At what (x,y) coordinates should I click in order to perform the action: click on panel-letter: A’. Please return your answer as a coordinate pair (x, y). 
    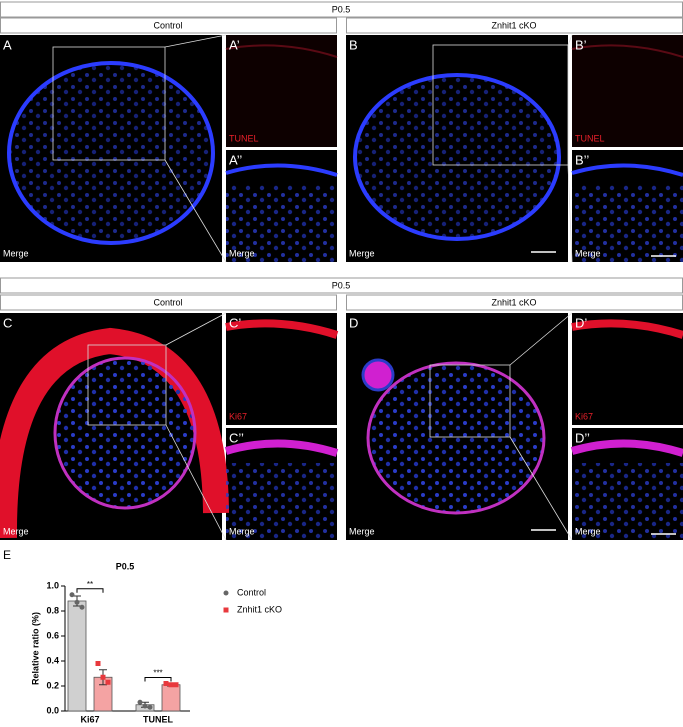
    Looking at the image, I should click on (234, 44).